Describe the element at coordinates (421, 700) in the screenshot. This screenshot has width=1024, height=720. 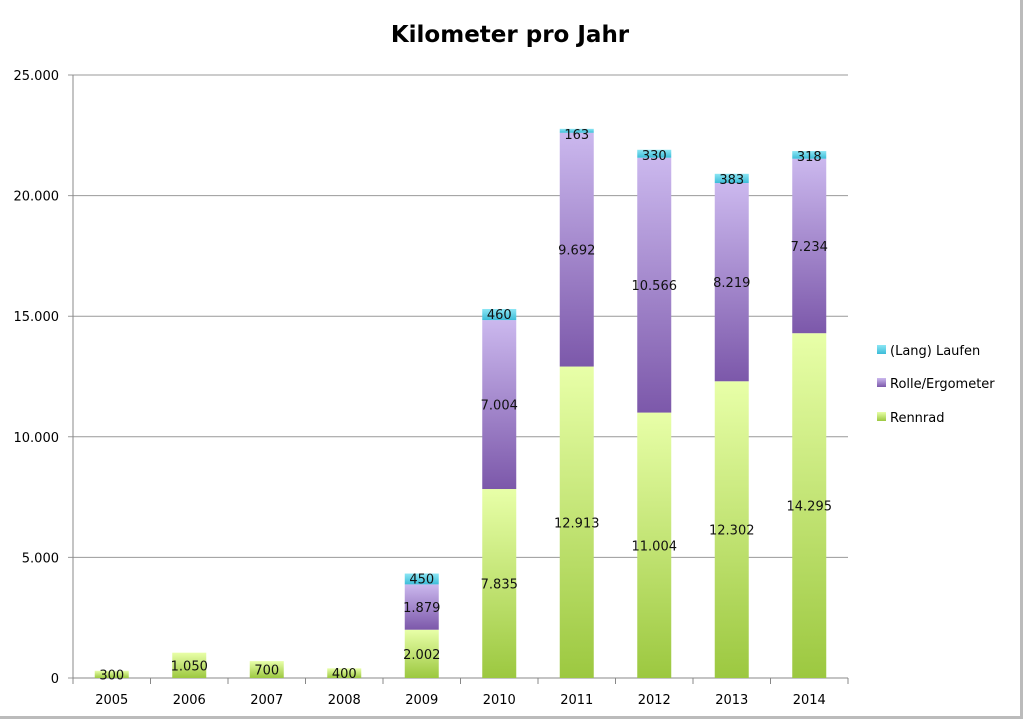
I see `x-tick-label: 2009` at that location.